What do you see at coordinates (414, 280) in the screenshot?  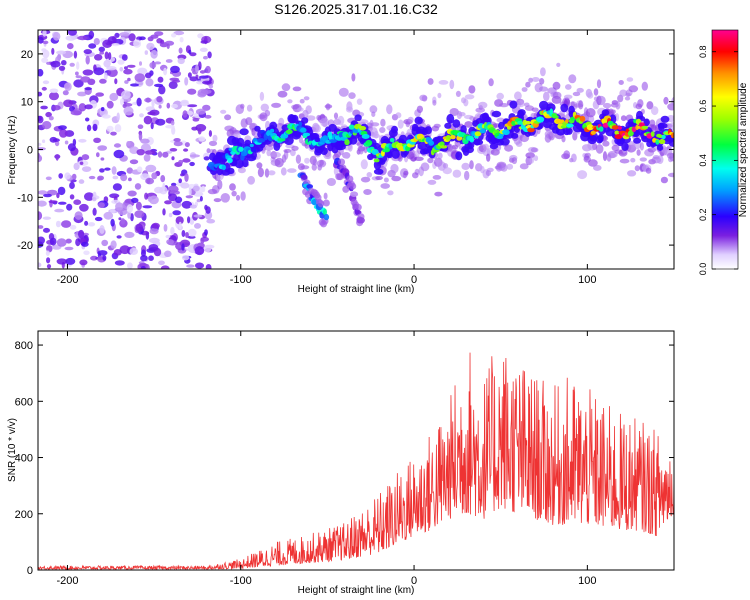 I see `top-x-tick-label: 0` at bounding box center [414, 280].